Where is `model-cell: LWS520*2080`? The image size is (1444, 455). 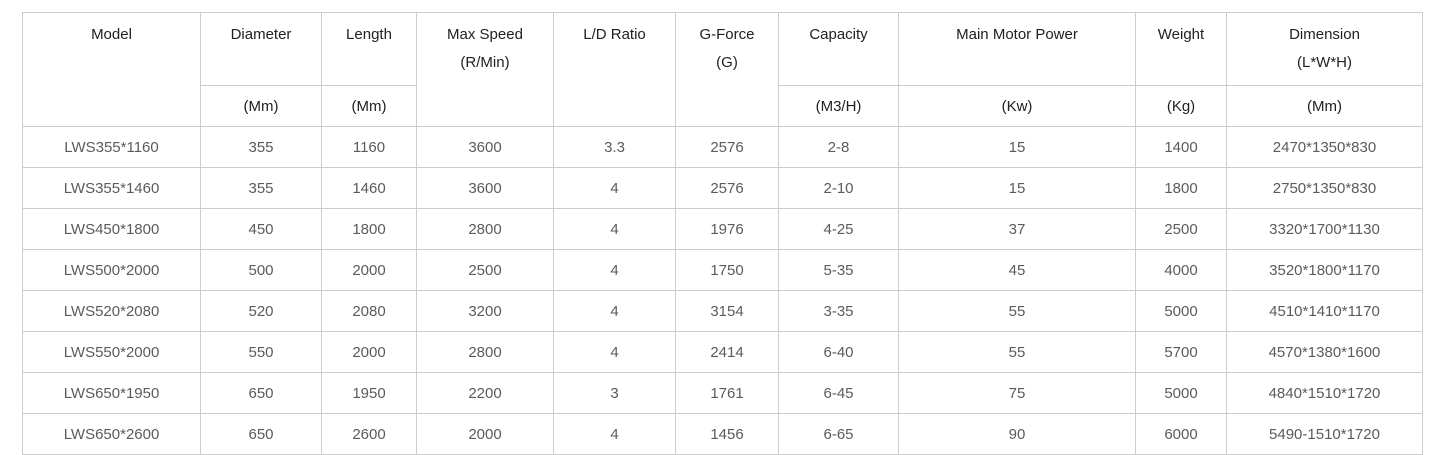 model-cell: LWS520*2080 is located at coordinates (111, 311).